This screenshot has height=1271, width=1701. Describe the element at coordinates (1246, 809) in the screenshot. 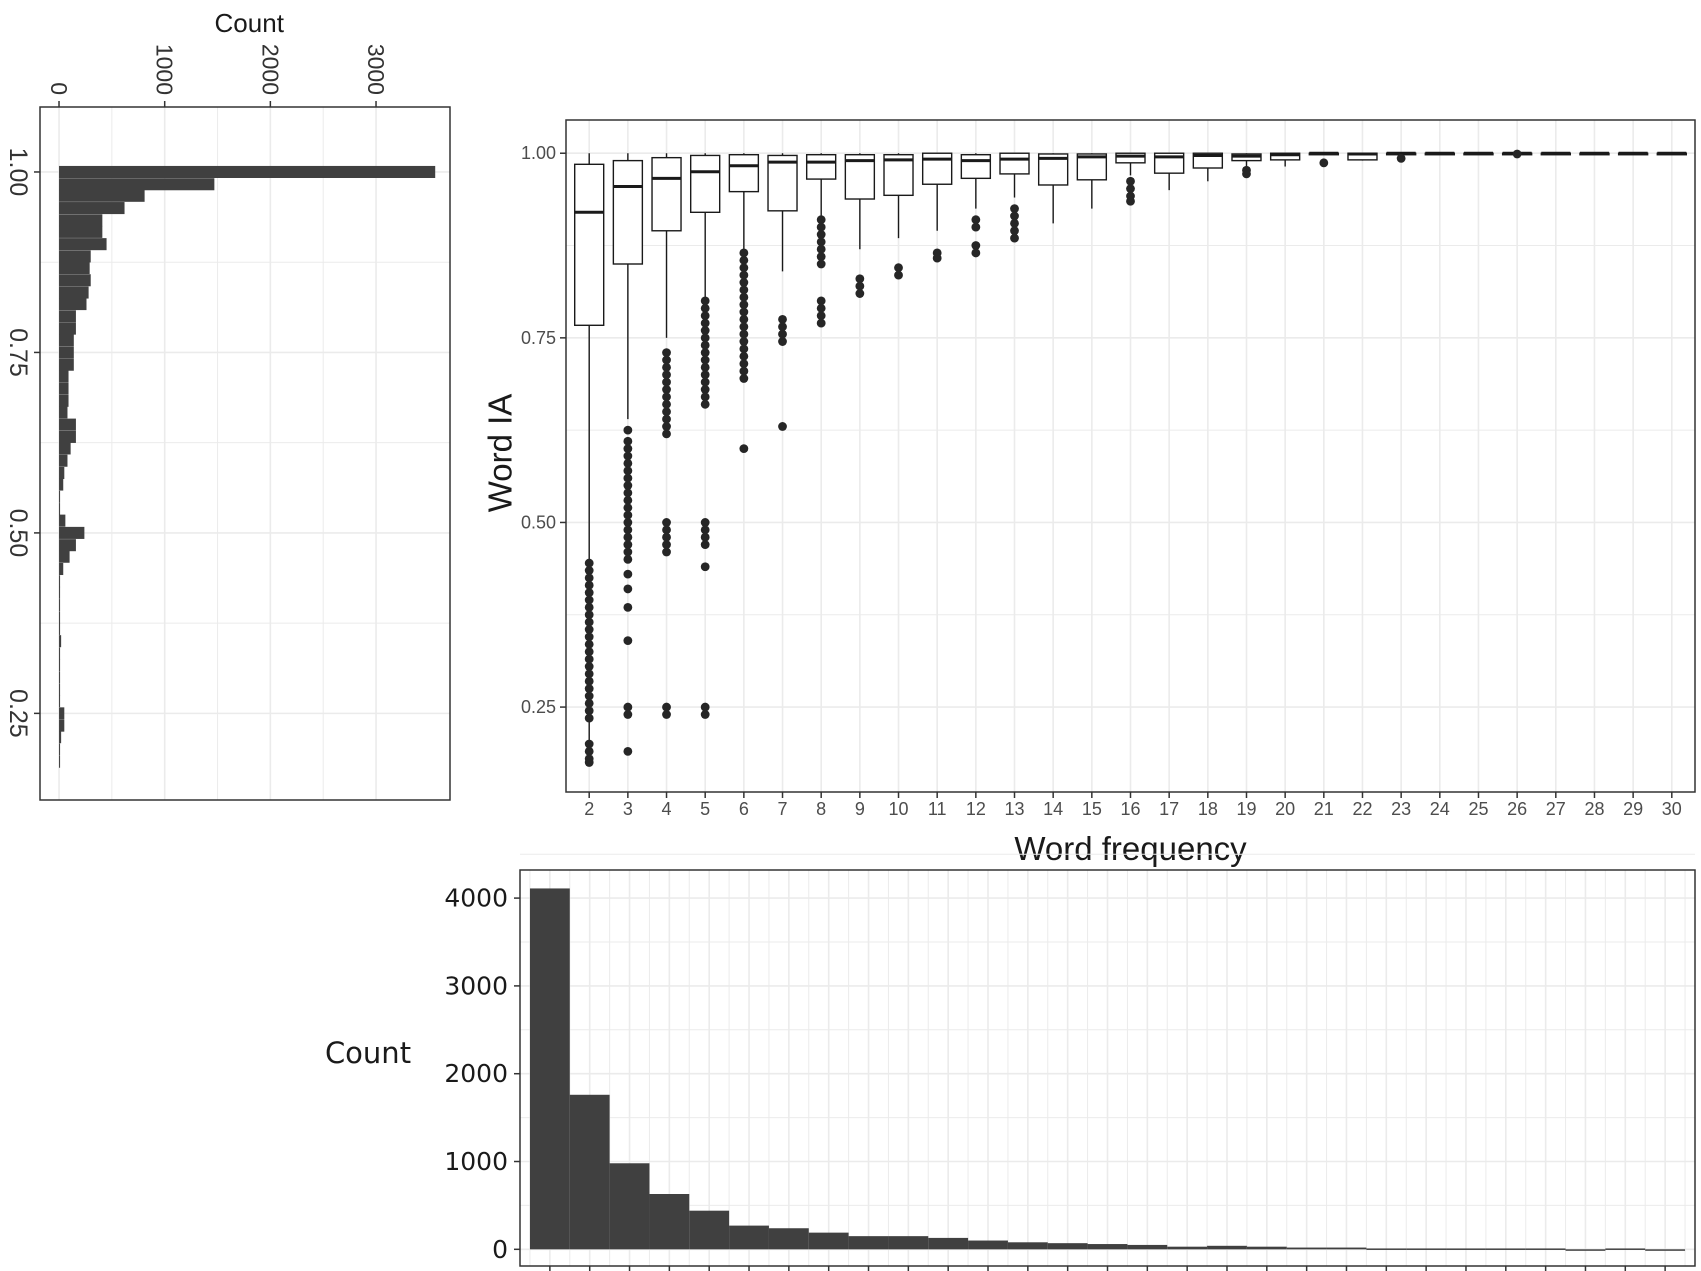

I see `x-tick-label: 19` at that location.